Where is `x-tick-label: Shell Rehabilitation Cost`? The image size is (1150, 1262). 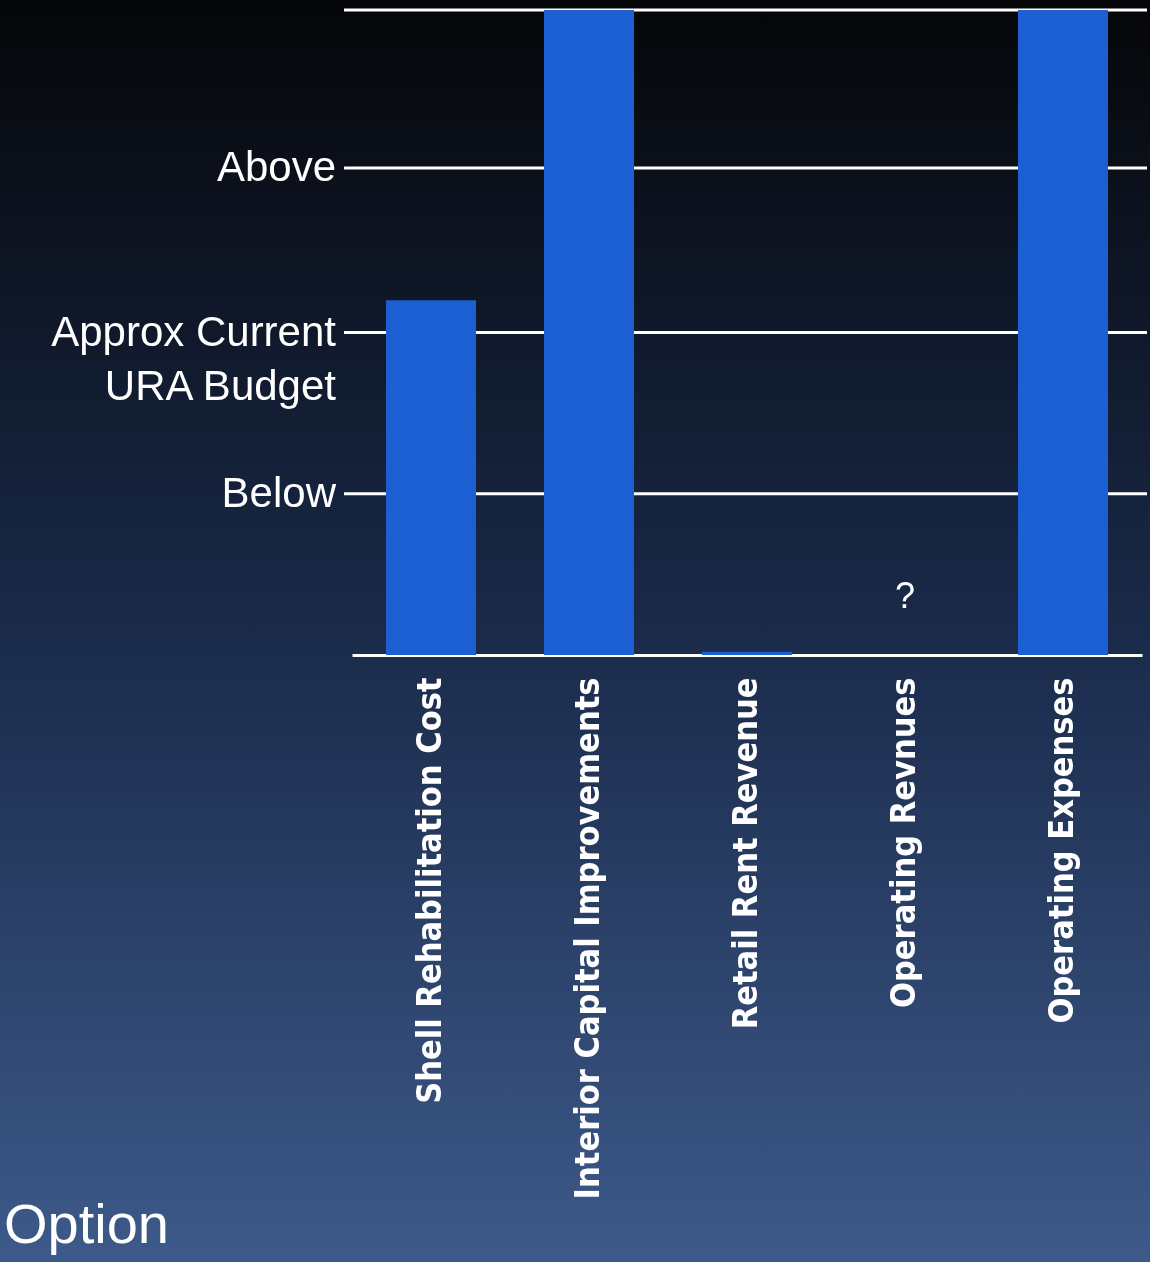 x-tick-label: Shell Rehabilitation Cost is located at coordinates (429, 890).